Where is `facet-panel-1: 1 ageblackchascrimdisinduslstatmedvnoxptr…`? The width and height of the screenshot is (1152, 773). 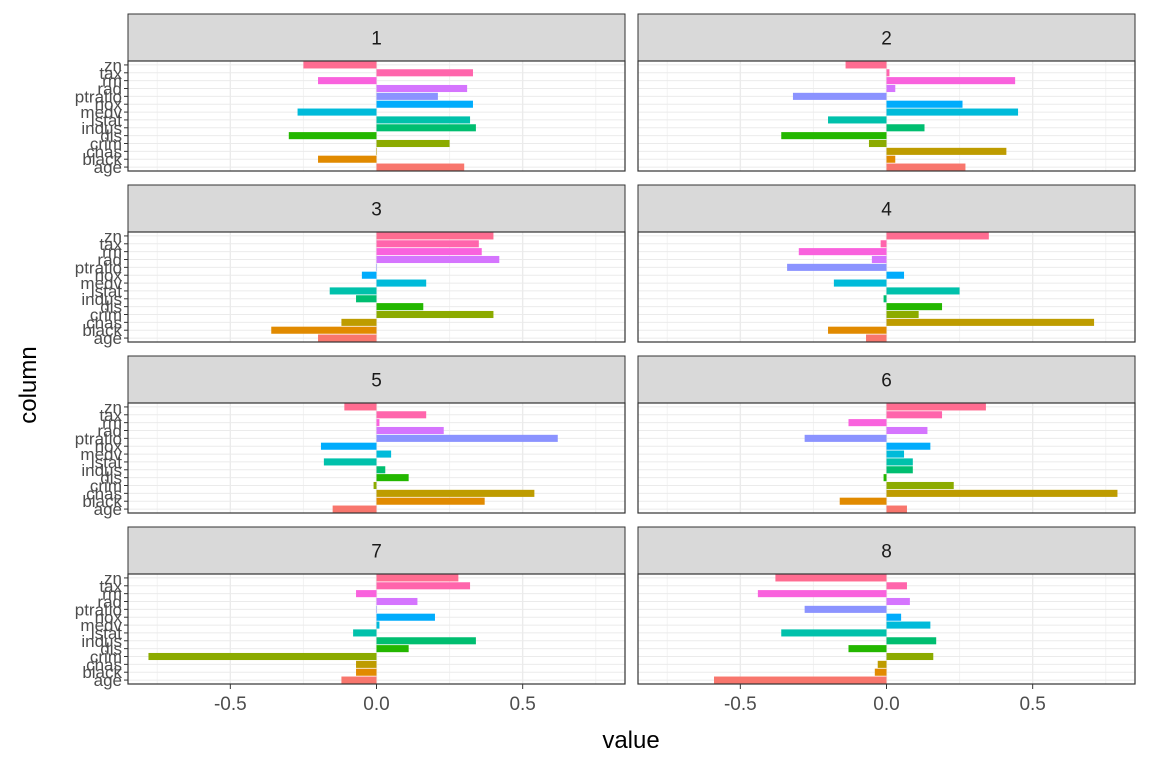
facet-panel-1: 1 ageblackchascrimdisinduslstatmedvnoxptr… is located at coordinates (350, 95).